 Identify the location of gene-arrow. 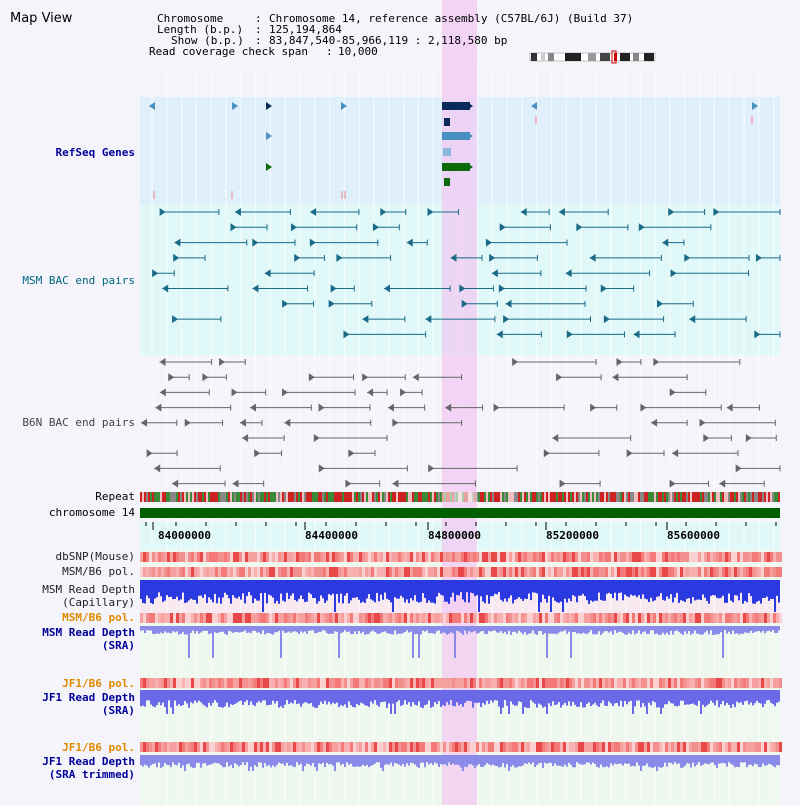
(555, 438).